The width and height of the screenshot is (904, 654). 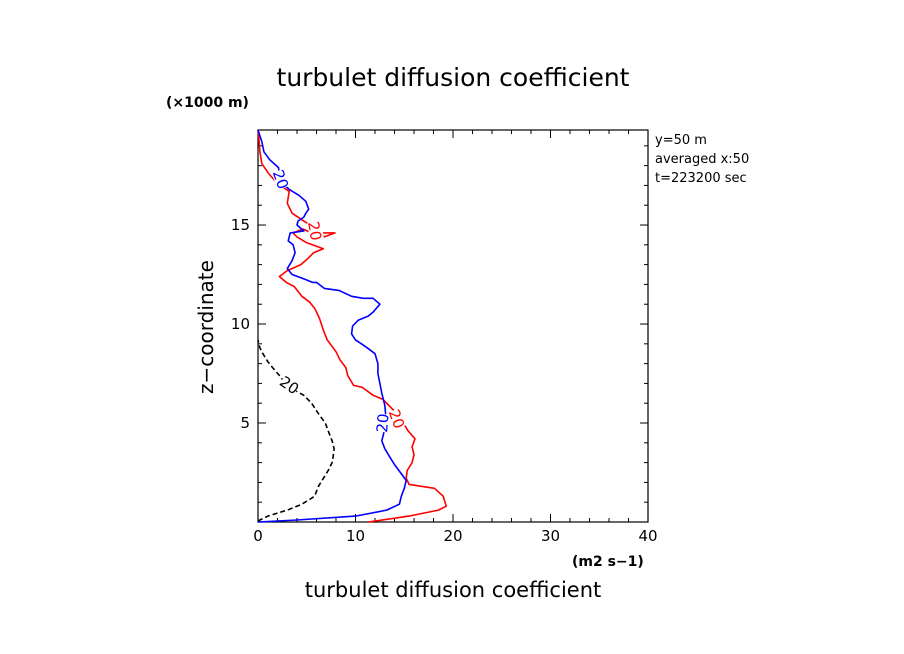 I want to click on y-axis-units: (×1000 m), so click(x=207, y=103).